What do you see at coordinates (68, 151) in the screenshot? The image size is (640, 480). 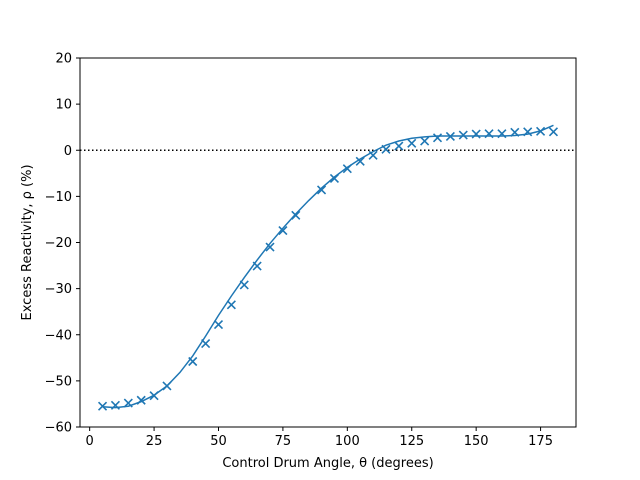 I see `y-tick-label: 0` at bounding box center [68, 151].